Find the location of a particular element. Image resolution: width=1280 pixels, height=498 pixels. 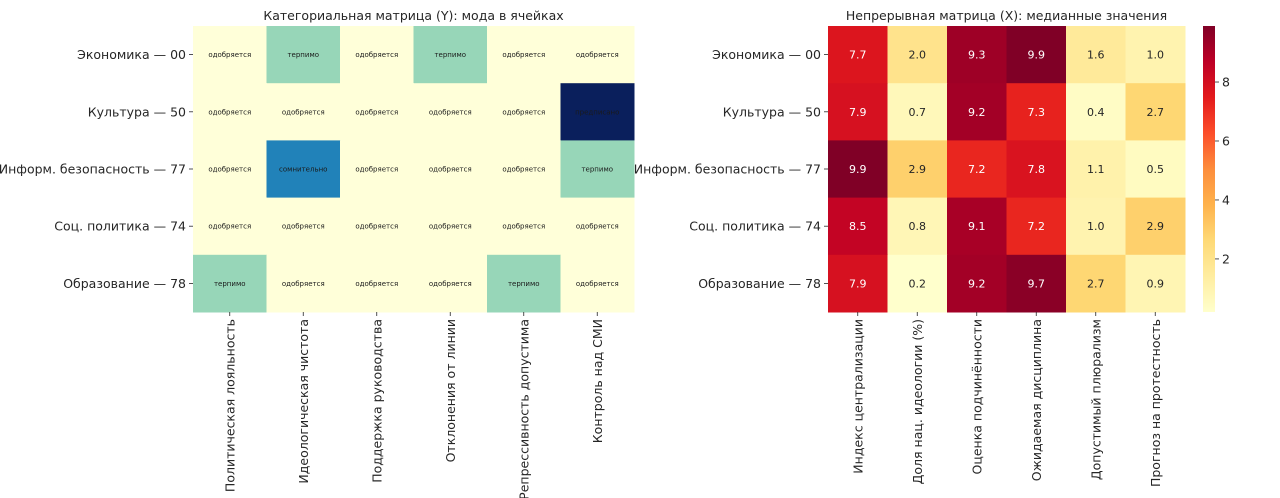

column-label-поддержка-руководства: Поддержка руководства is located at coordinates (376, 401).